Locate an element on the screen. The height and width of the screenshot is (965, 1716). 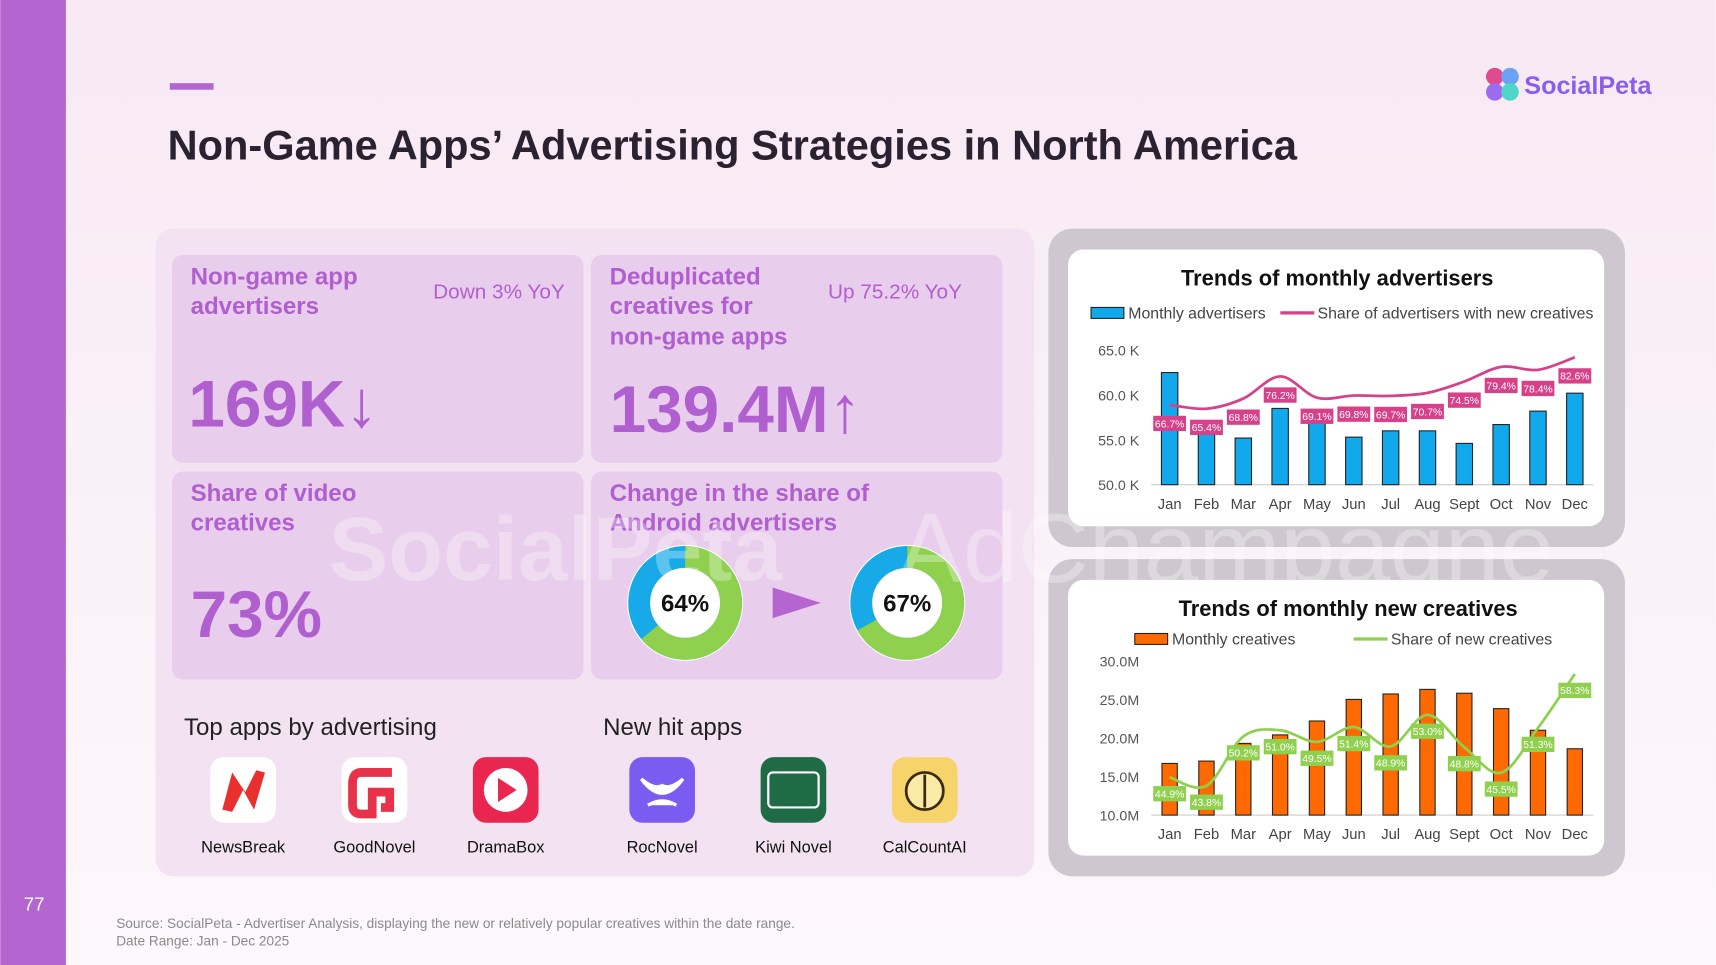
page-number: 77 is located at coordinates (34, 903).